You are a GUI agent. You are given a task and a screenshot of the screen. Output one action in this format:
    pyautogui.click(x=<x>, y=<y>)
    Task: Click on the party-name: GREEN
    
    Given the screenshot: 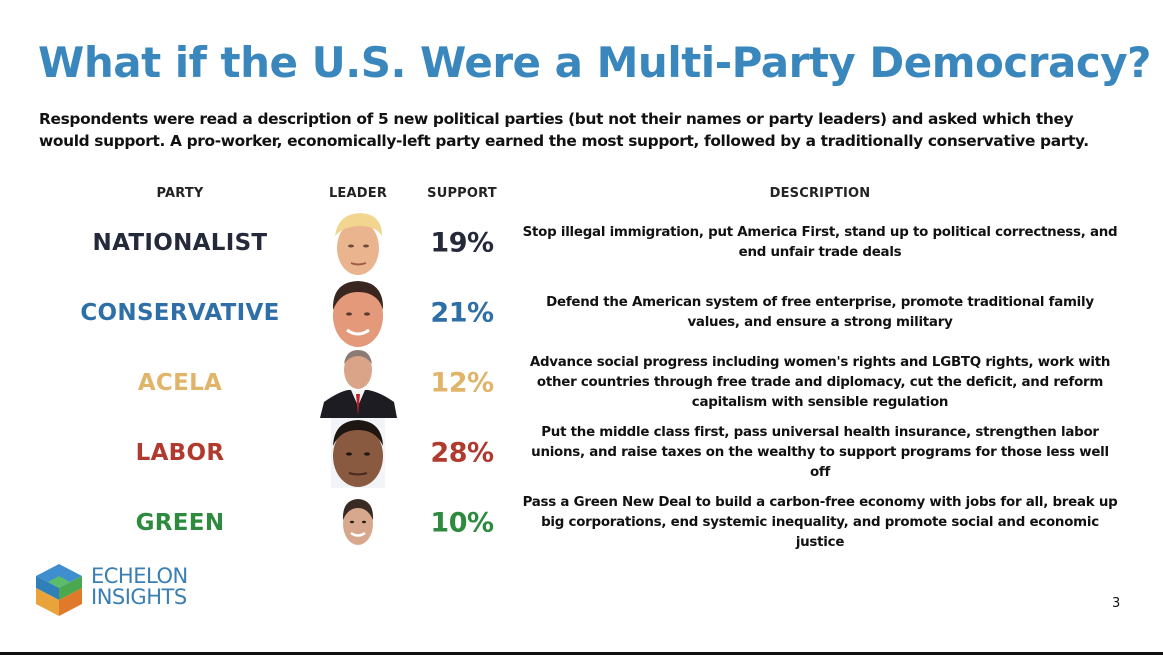 What is the action you would take?
    pyautogui.click(x=180, y=523)
    